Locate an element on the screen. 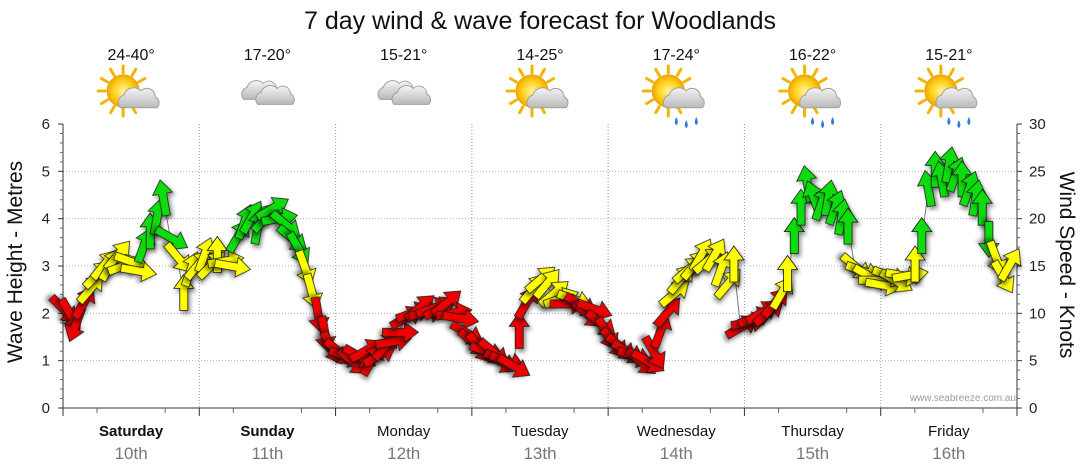 The width and height of the screenshot is (1080, 475). day-date: 11th is located at coordinates (268, 453).